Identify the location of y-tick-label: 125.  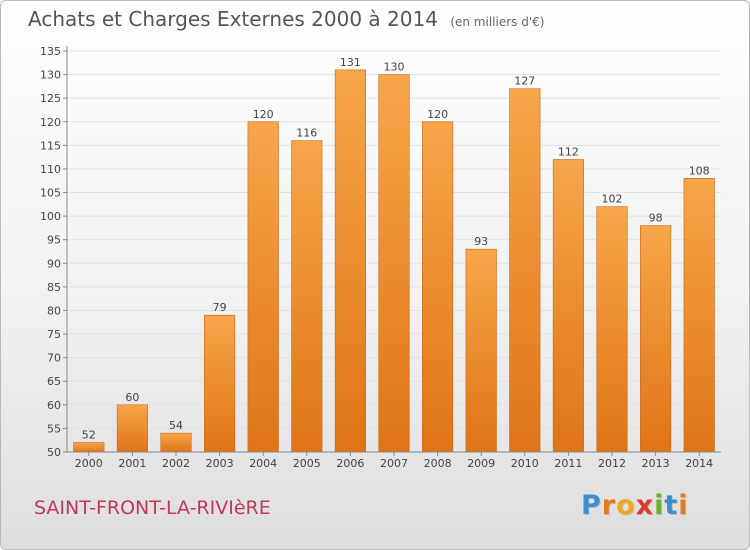
(50, 98).